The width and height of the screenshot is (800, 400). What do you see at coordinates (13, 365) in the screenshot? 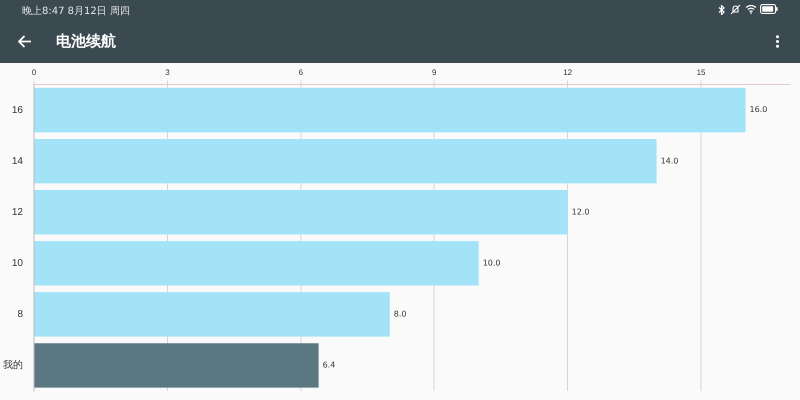
I see `y-tick-label: 我的` at bounding box center [13, 365].